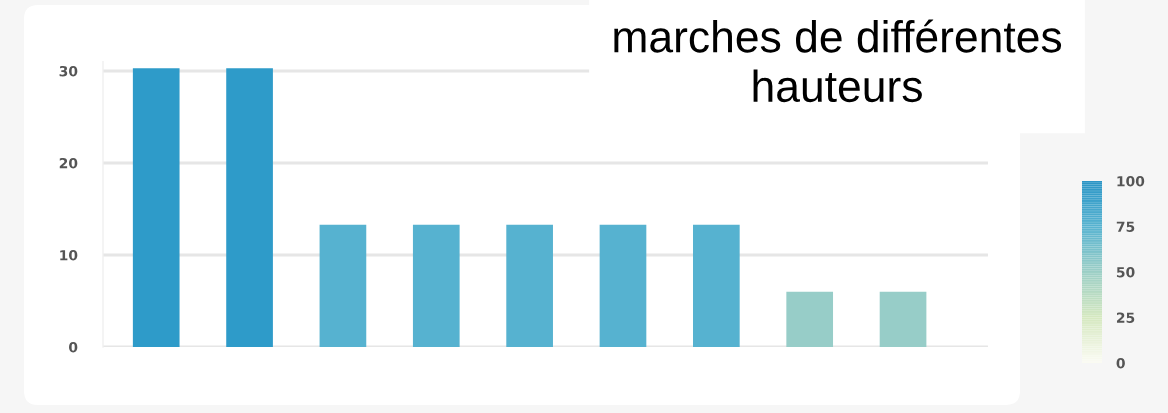  I want to click on color-bar-label: 0, so click(1120, 363).